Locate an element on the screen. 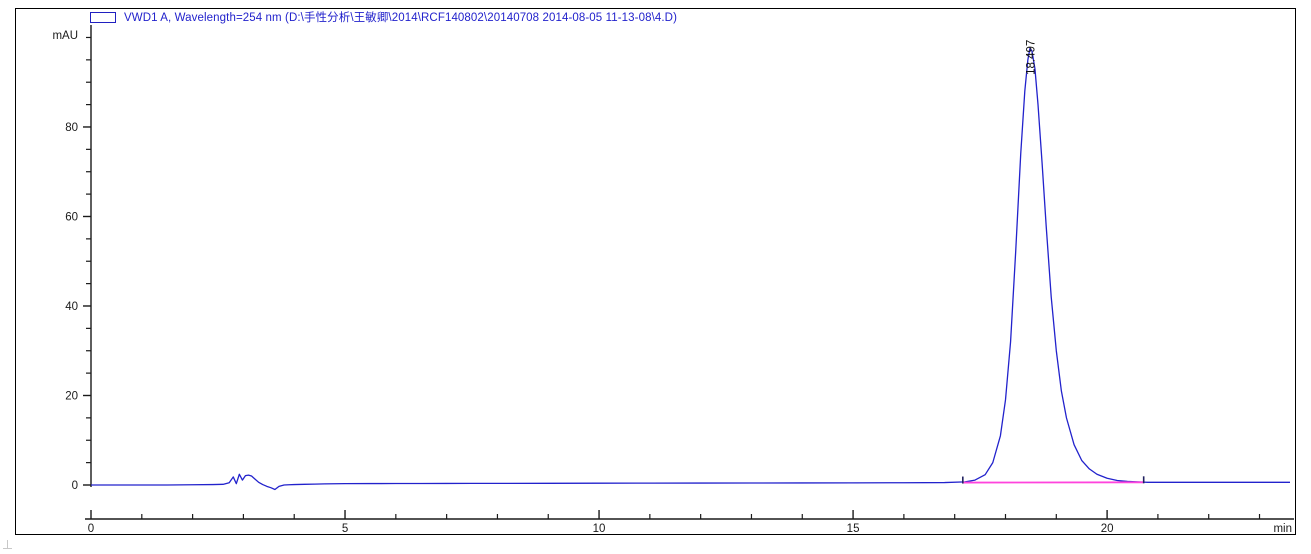 The height and width of the screenshot is (554, 1311). x-tick-label: 15 is located at coordinates (853, 529).